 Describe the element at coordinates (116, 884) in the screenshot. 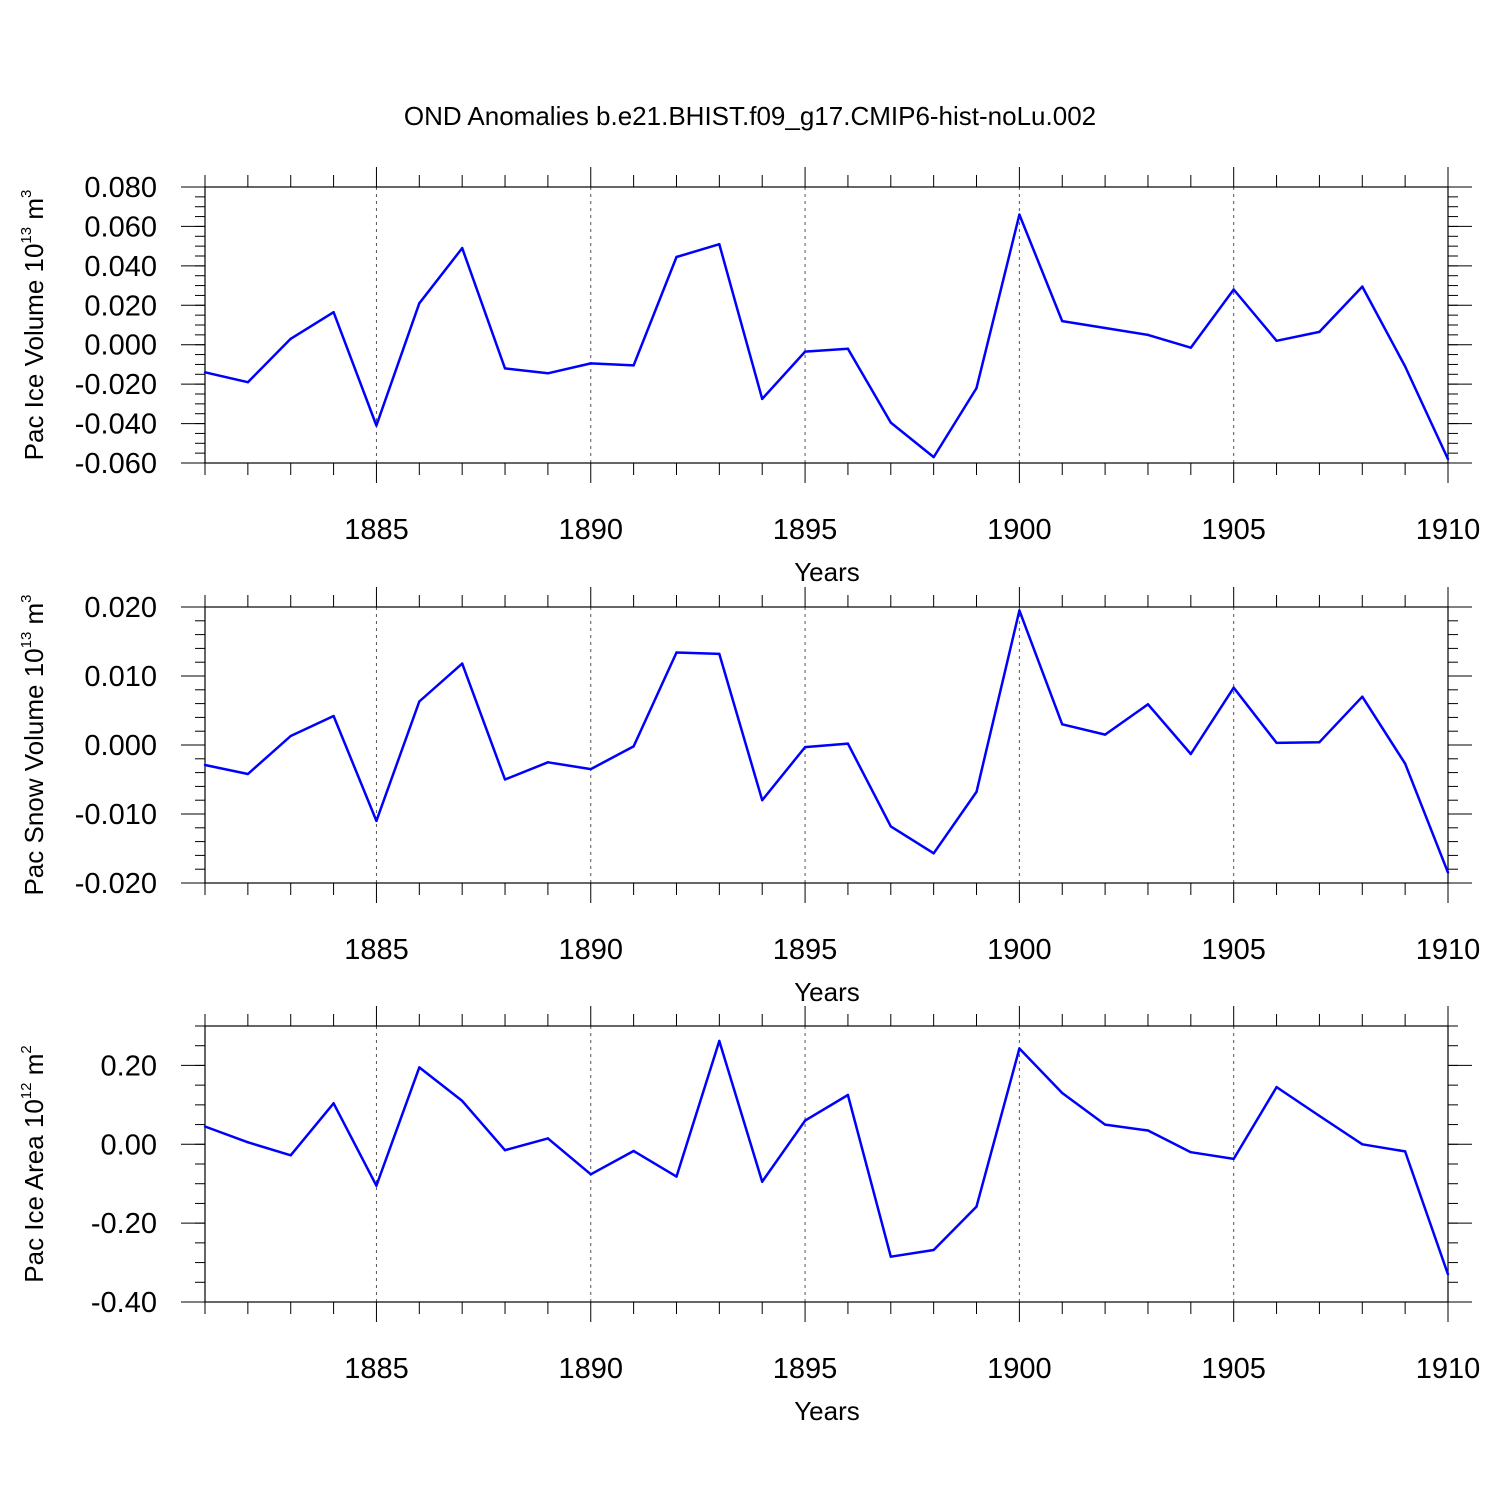

I see `y-tick-label: -0.020` at that location.